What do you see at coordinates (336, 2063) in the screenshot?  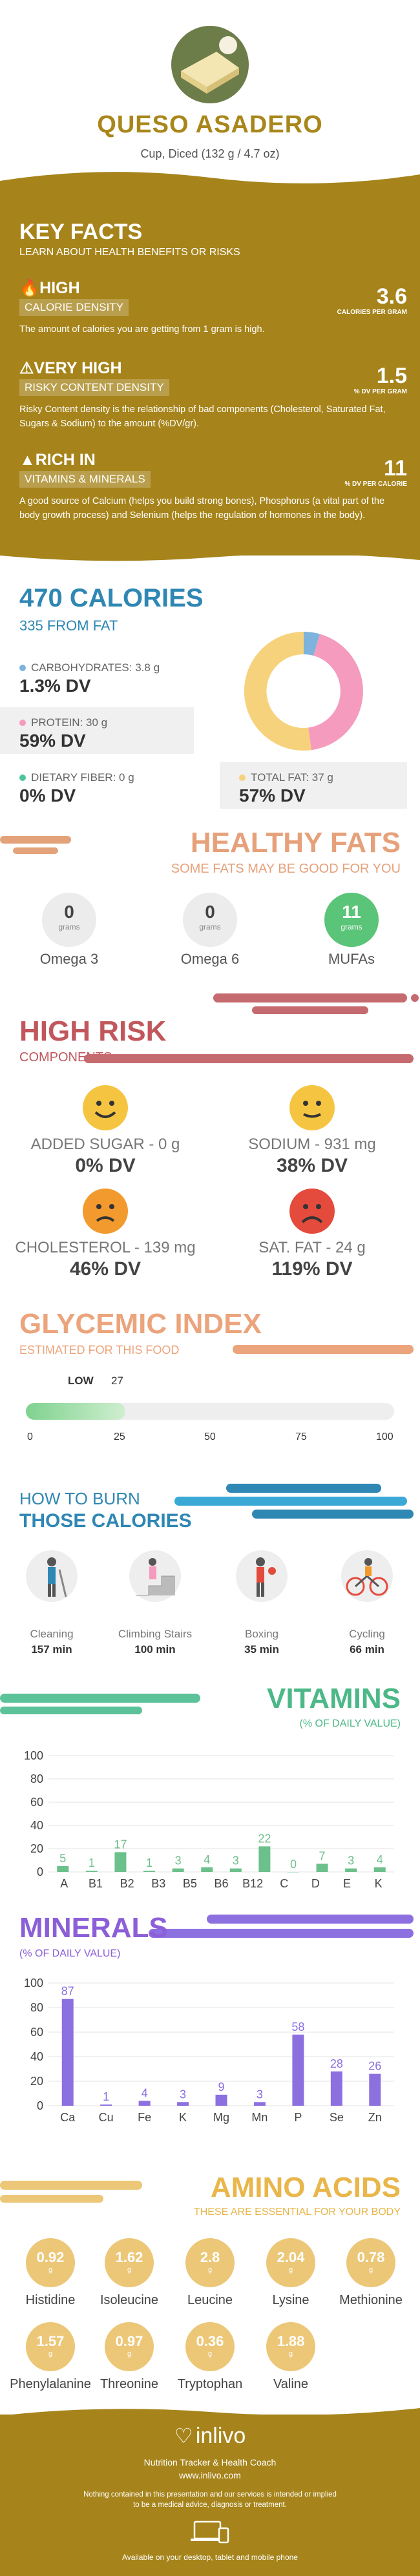 I see `bar-value-label: 28` at bounding box center [336, 2063].